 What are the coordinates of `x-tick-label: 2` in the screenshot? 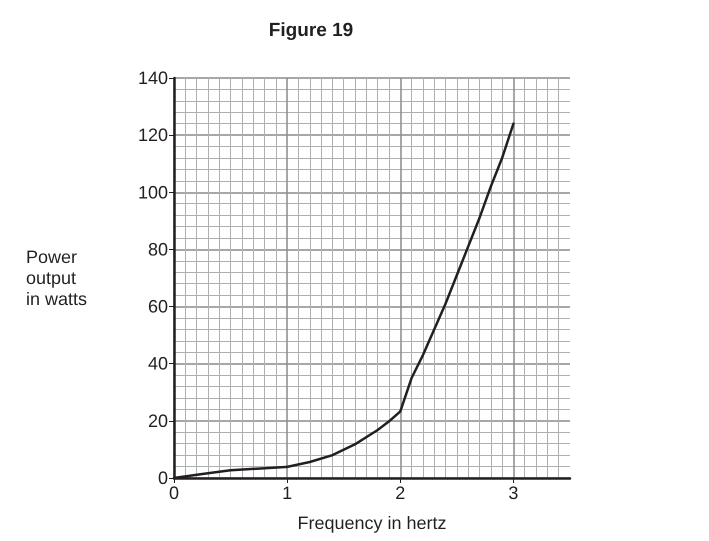 It's located at (400, 493).